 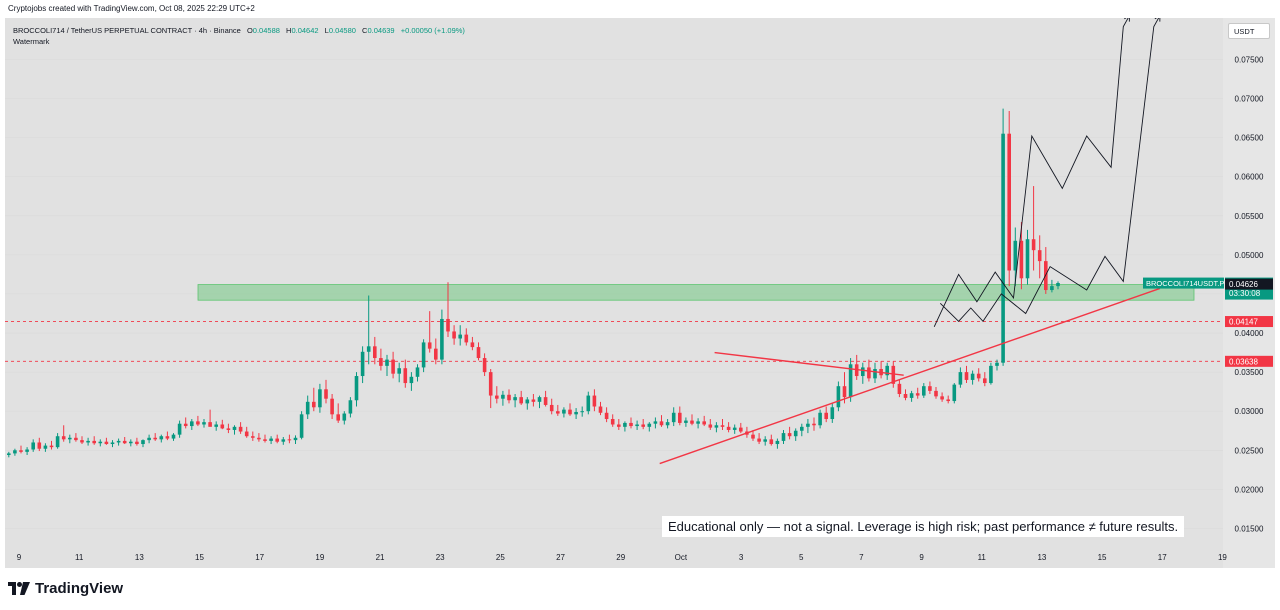 What do you see at coordinates (1183, 283) in the screenshot?
I see `symbol-price-tag` at bounding box center [1183, 283].